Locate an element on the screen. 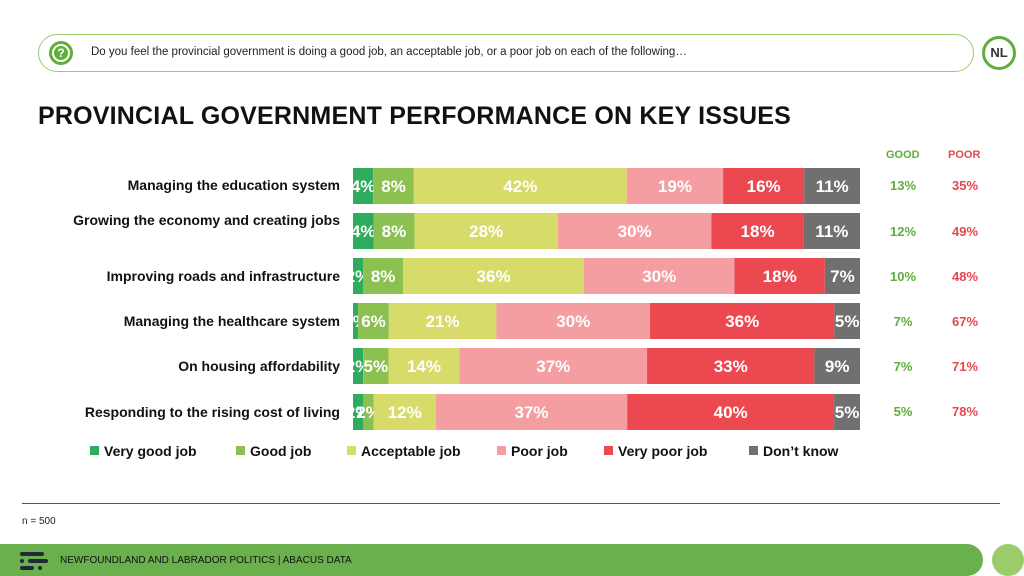  bar-value-label: 6% is located at coordinates (373, 321).